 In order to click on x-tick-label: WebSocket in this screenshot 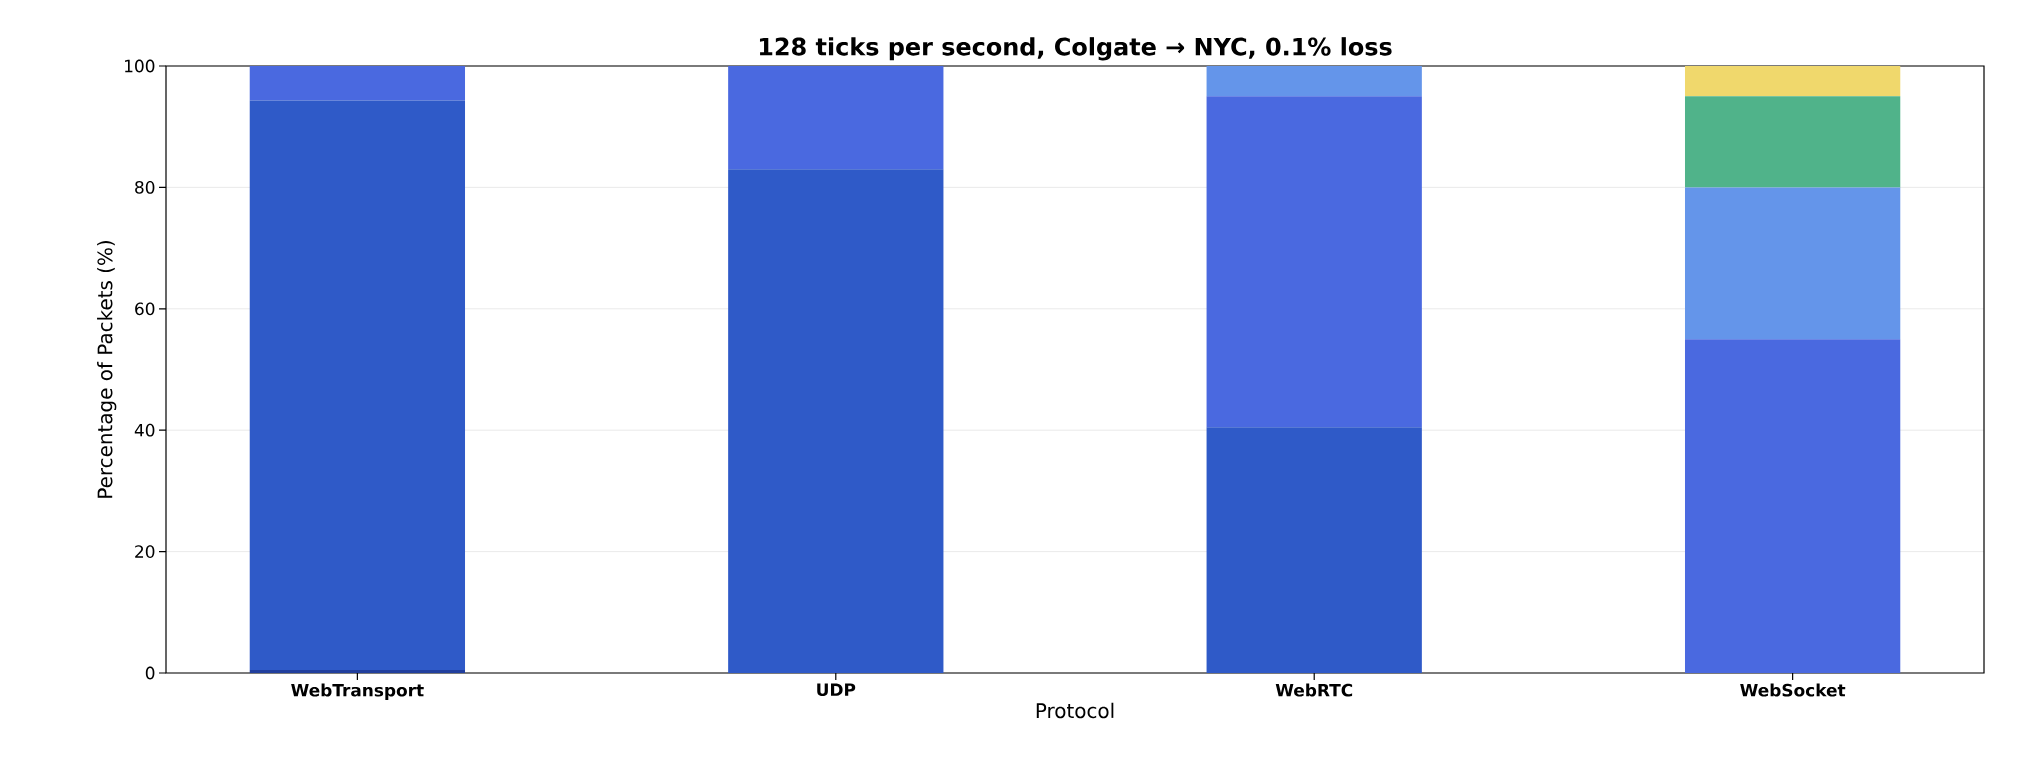, I will do `click(1793, 690)`.